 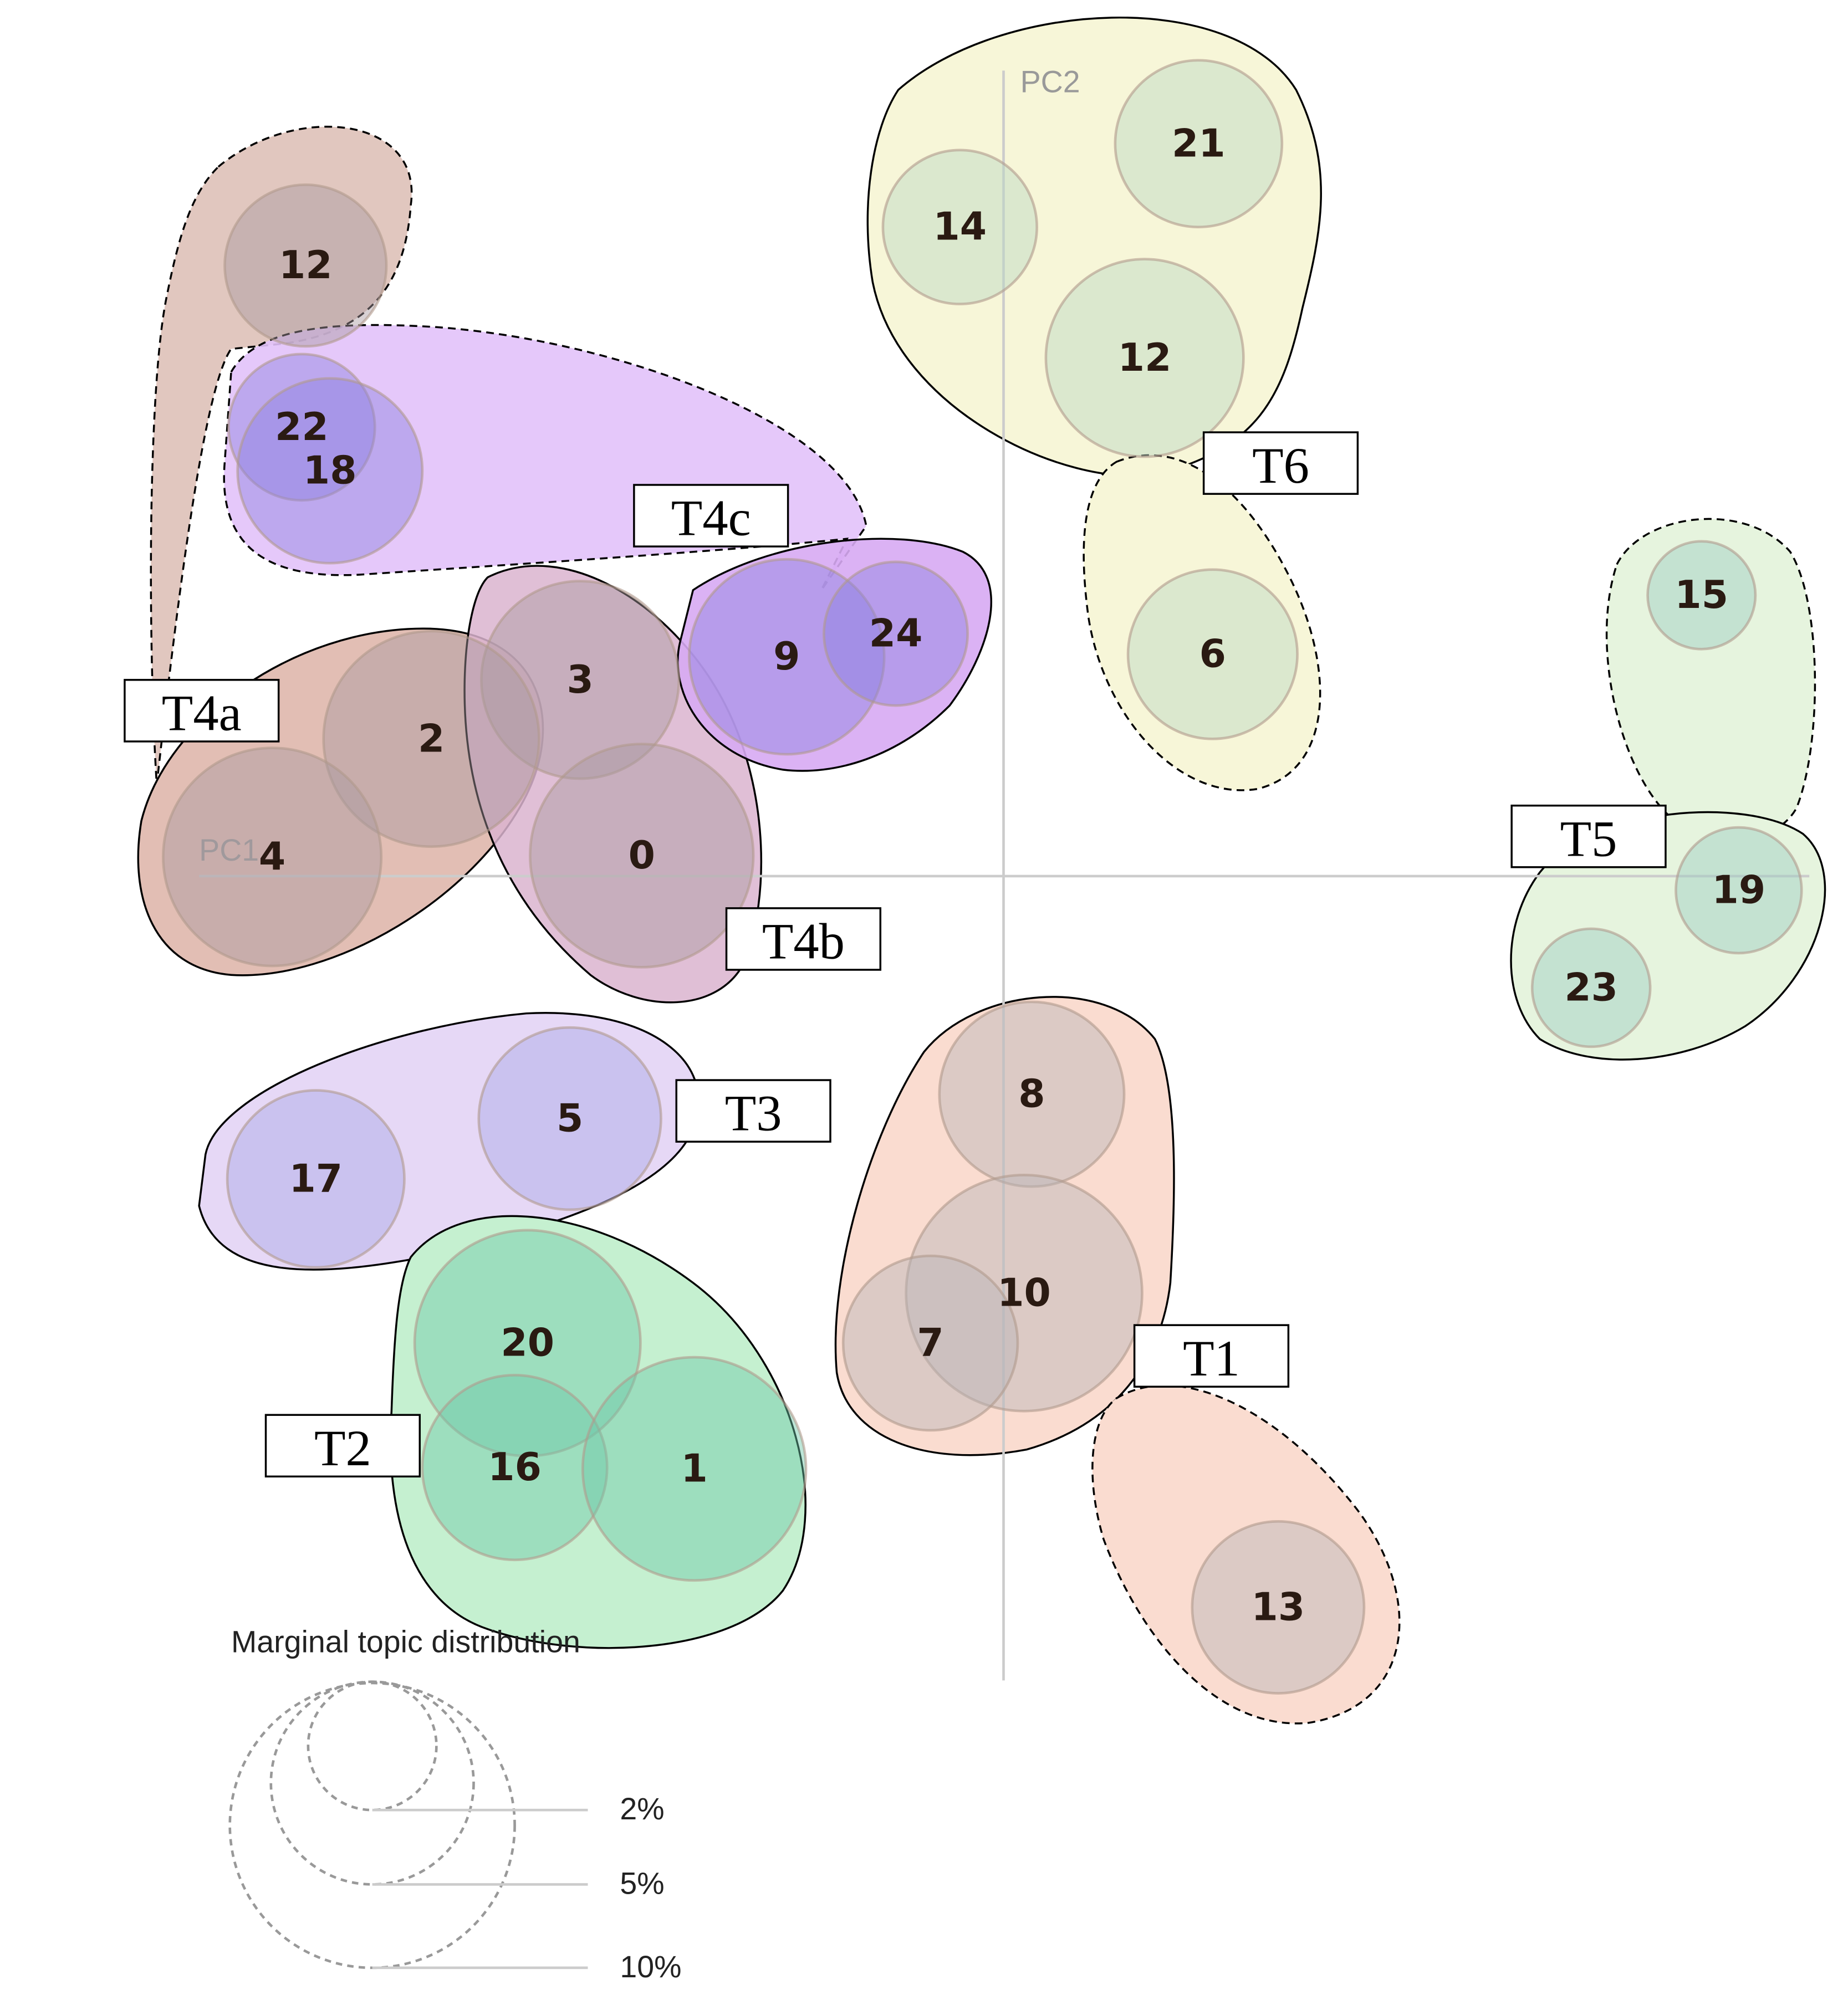 I want to click on topic-label: 16, so click(x=515, y=1467).